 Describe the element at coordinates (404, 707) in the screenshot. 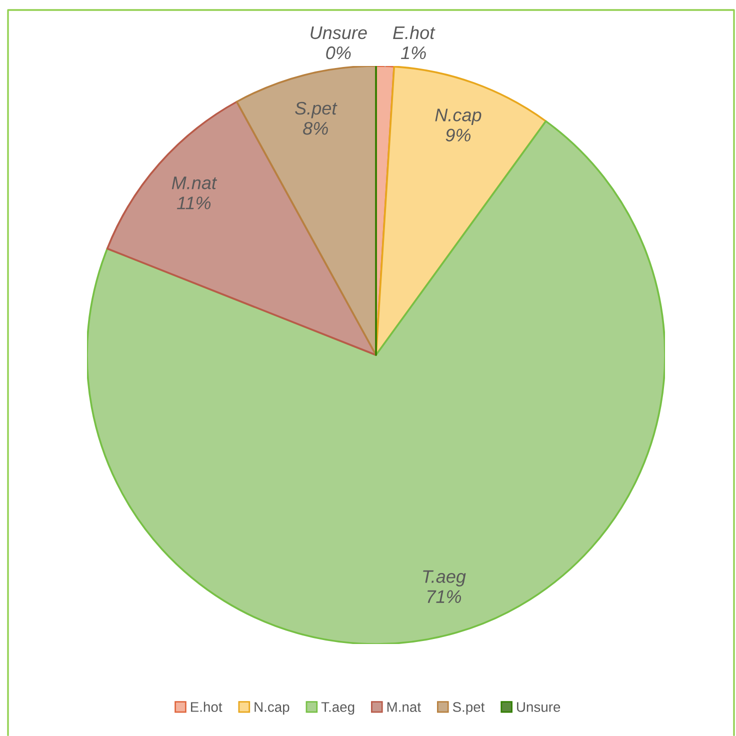

I see `legend-label: M.nat` at that location.